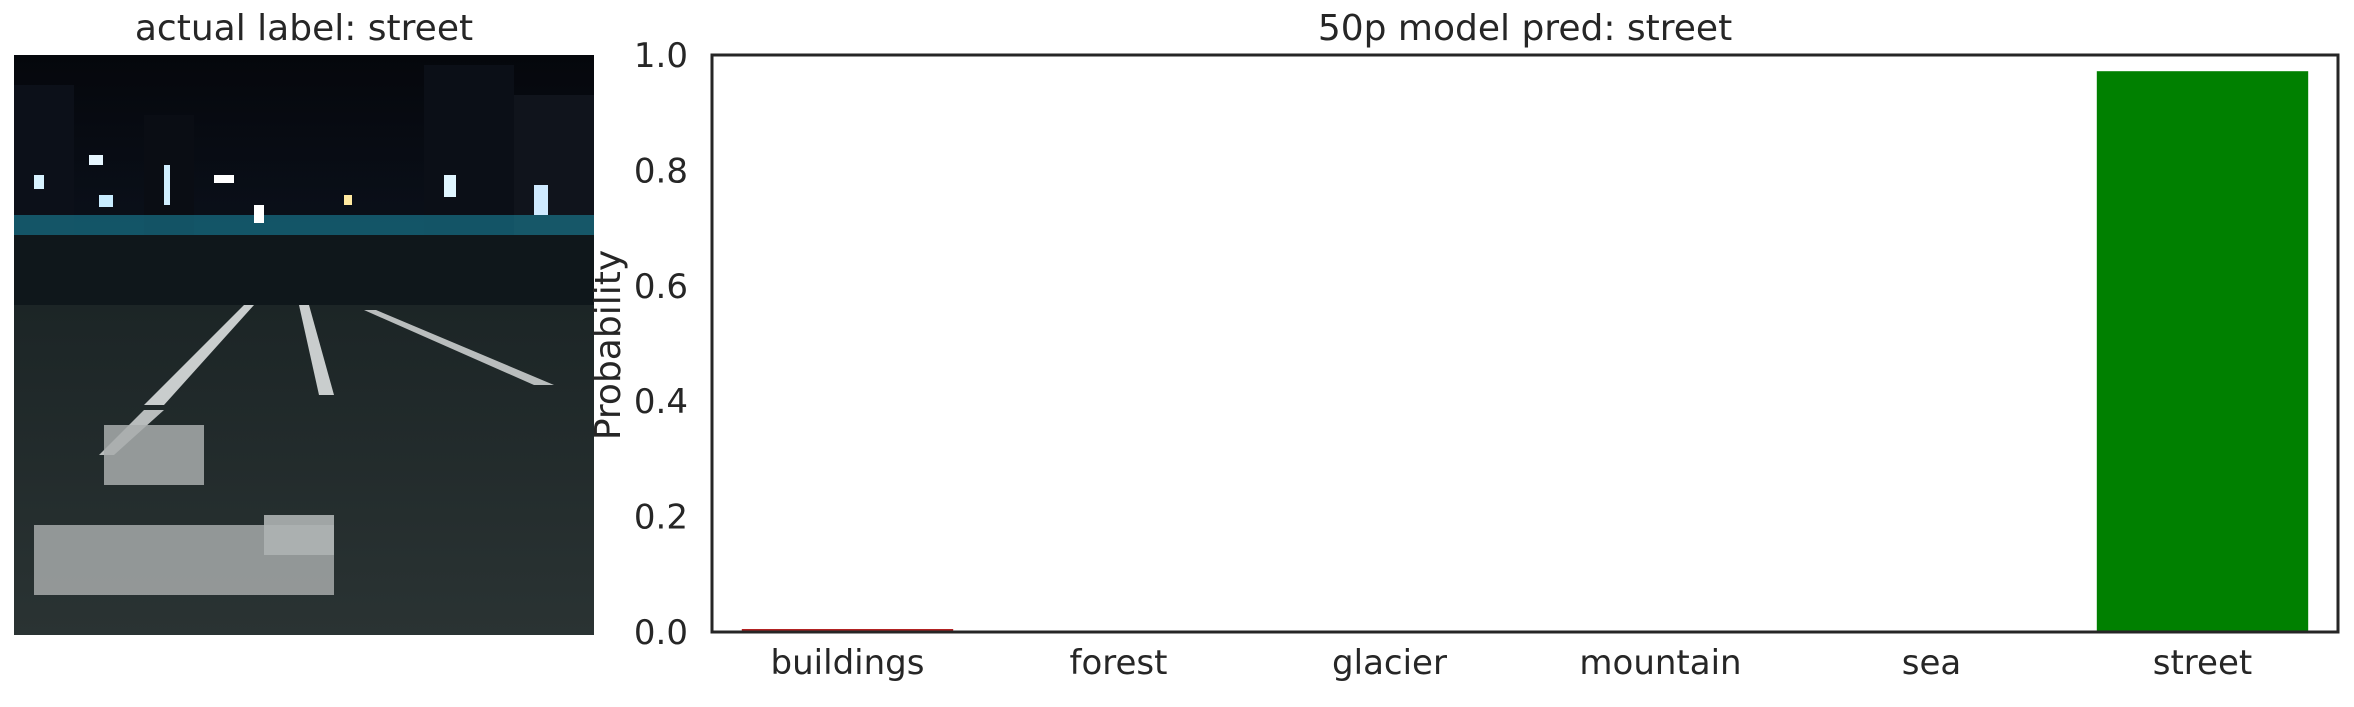  Describe the element at coordinates (661, 344) in the screenshot. I see `y-axis-ticks: 0.0 0.2 0.4 0.6 0.8 1.0` at that location.